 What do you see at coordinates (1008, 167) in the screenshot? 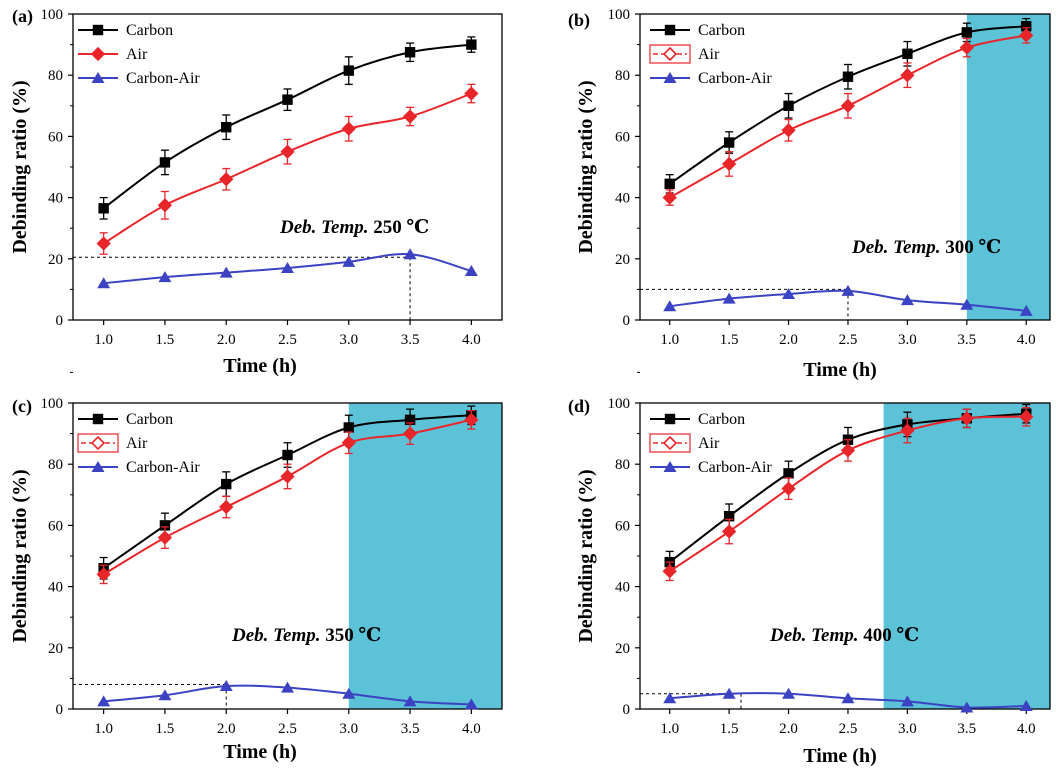
I see `shaded-region` at bounding box center [1008, 167].